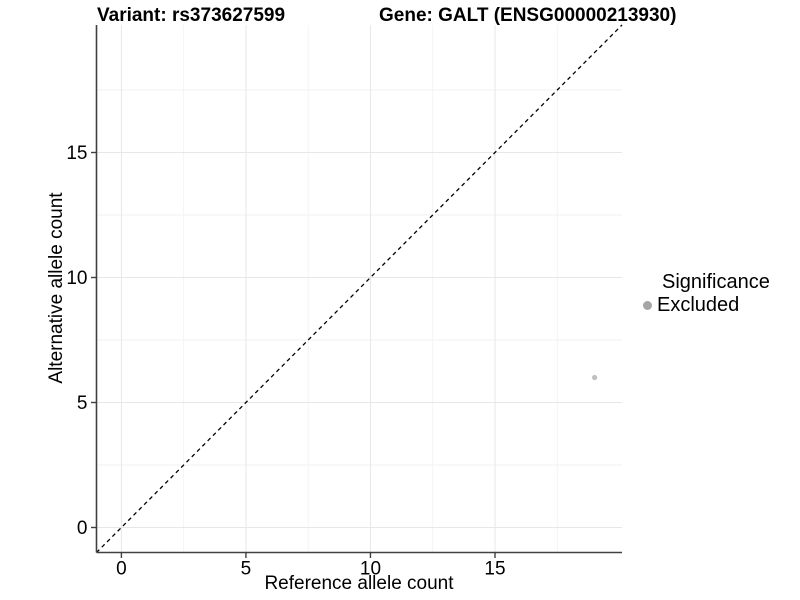  I want to click on legend-item-label: Excluded, so click(698, 305).